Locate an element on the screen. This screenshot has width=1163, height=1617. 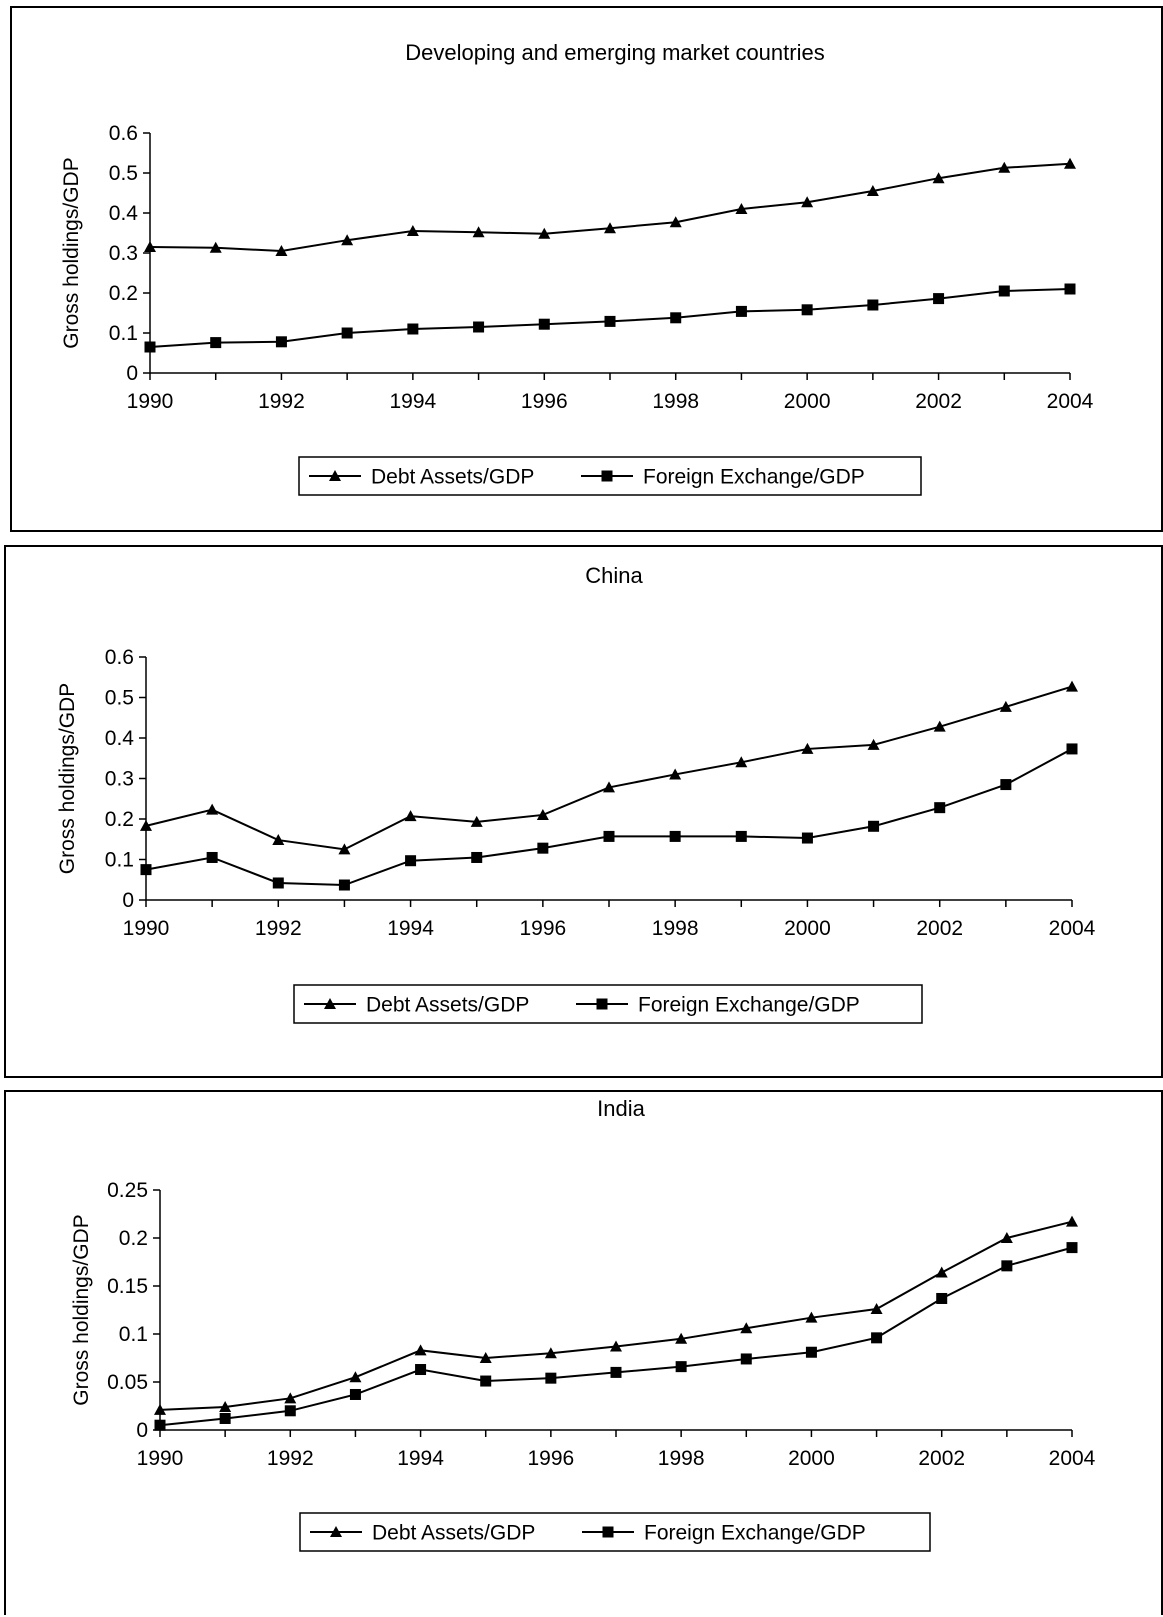
y-tick-label: 0.6 is located at coordinates (119, 657).